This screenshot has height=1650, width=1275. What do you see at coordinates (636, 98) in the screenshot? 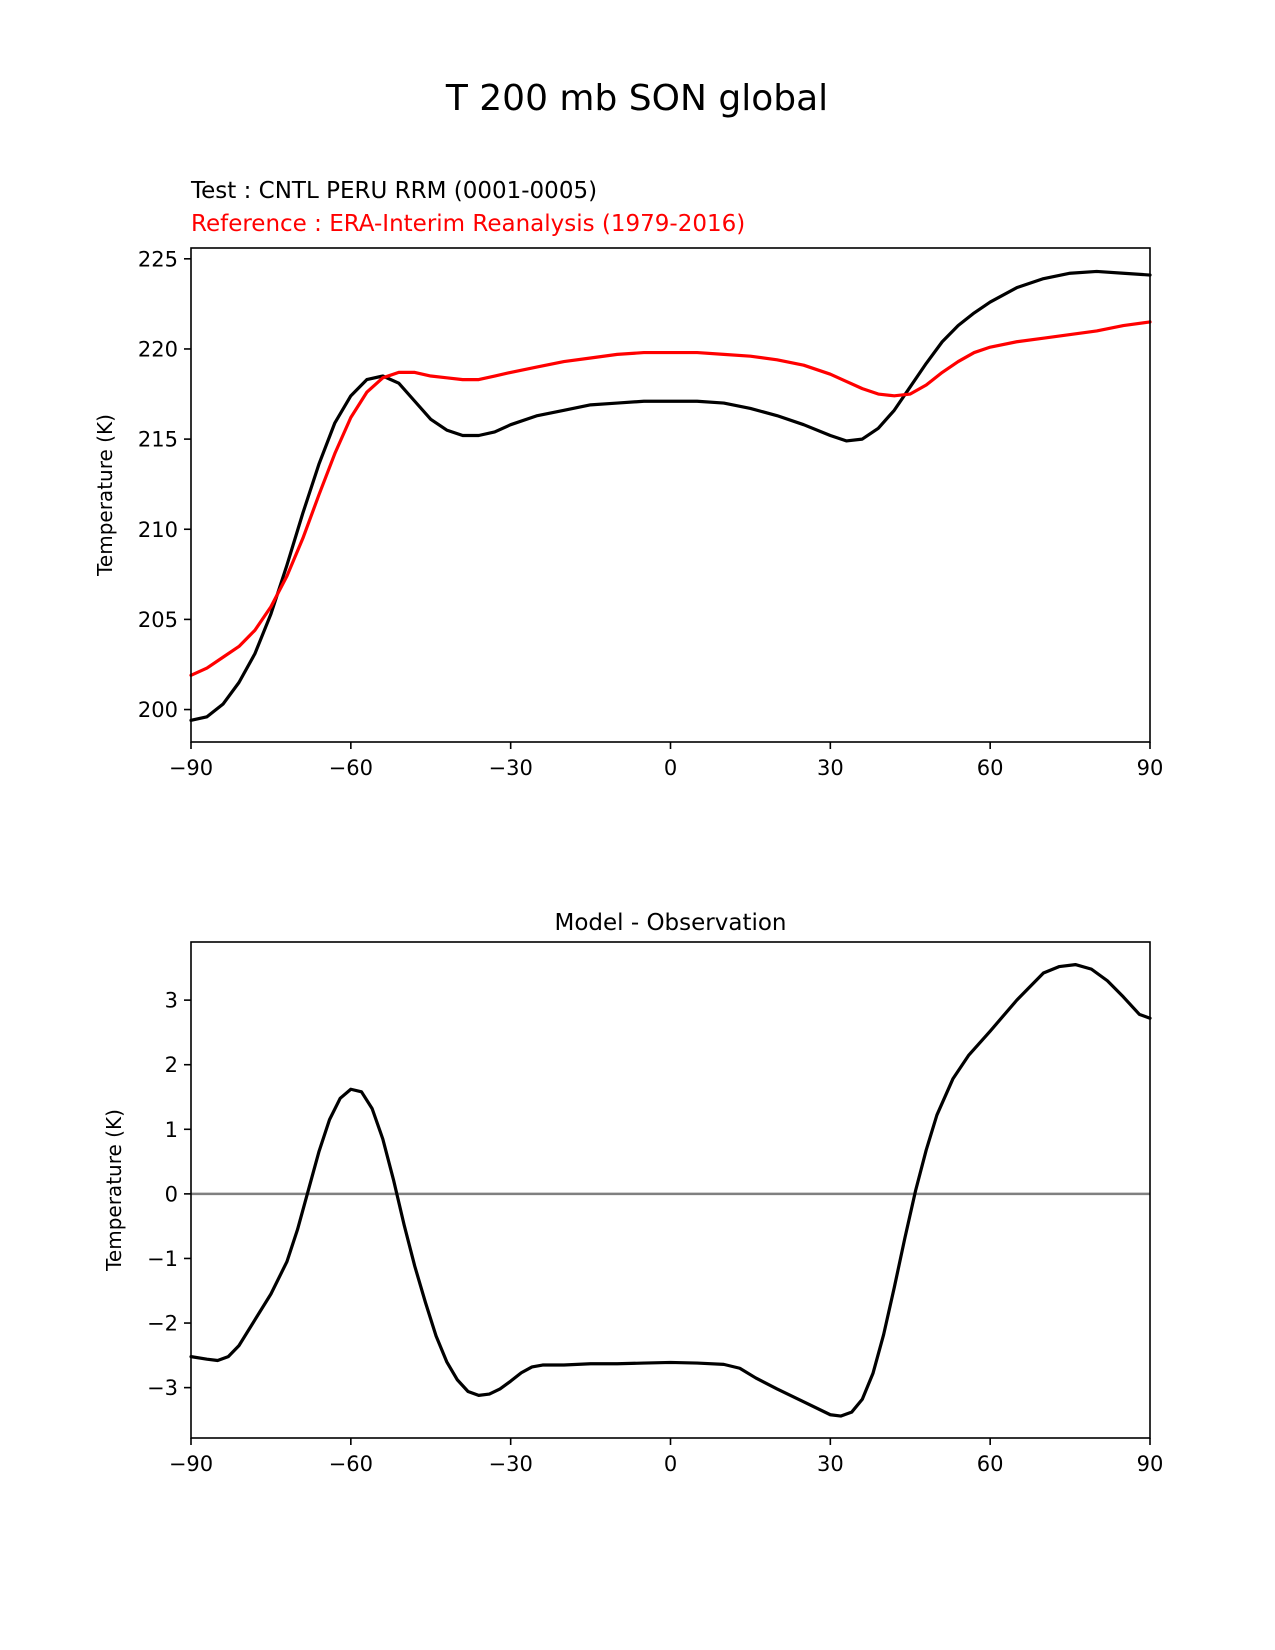
I see `figure-title: T 200 mb SON global` at bounding box center [636, 98].